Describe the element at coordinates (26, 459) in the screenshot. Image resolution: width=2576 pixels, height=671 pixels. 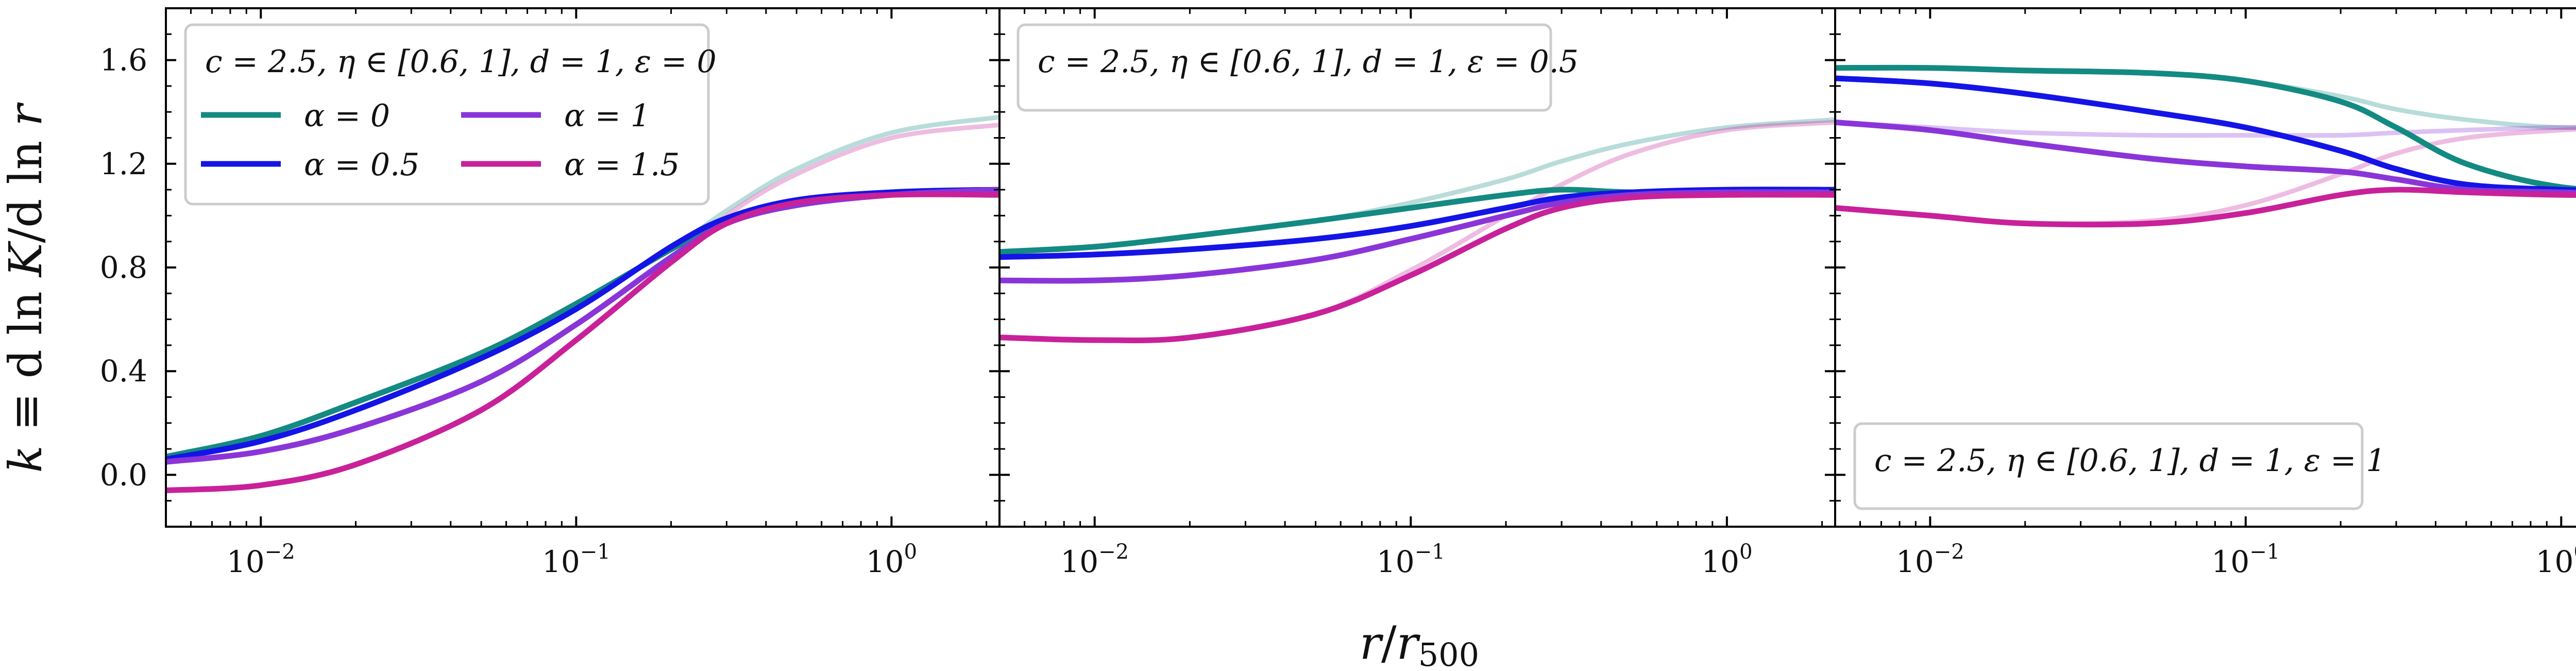
I see `y-axis-label-k: k` at that location.